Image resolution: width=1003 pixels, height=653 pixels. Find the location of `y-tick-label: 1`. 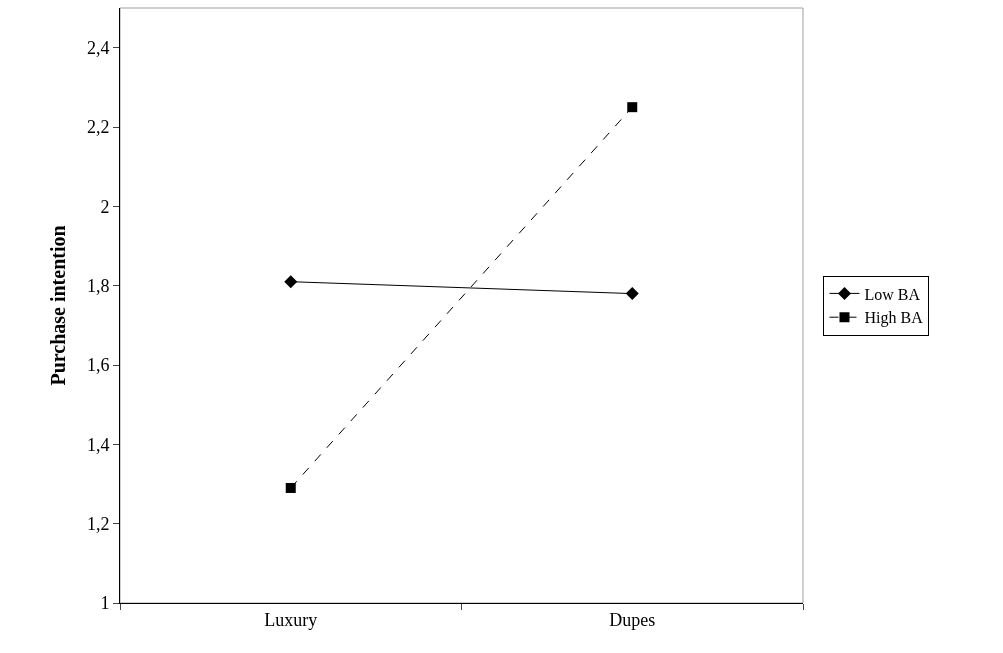

y-tick-label: 1 is located at coordinates (105, 603).